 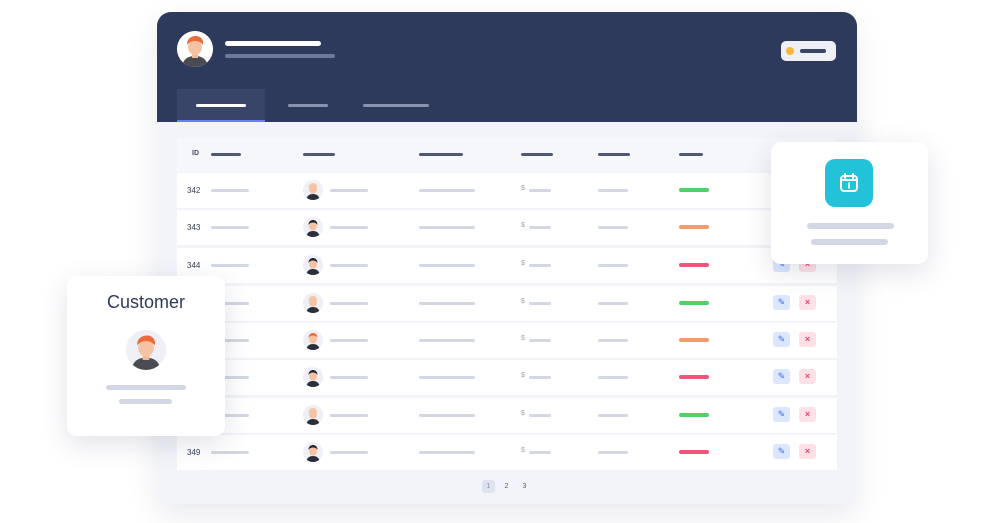 I want to click on customer-card: Customer, so click(x=146, y=356).